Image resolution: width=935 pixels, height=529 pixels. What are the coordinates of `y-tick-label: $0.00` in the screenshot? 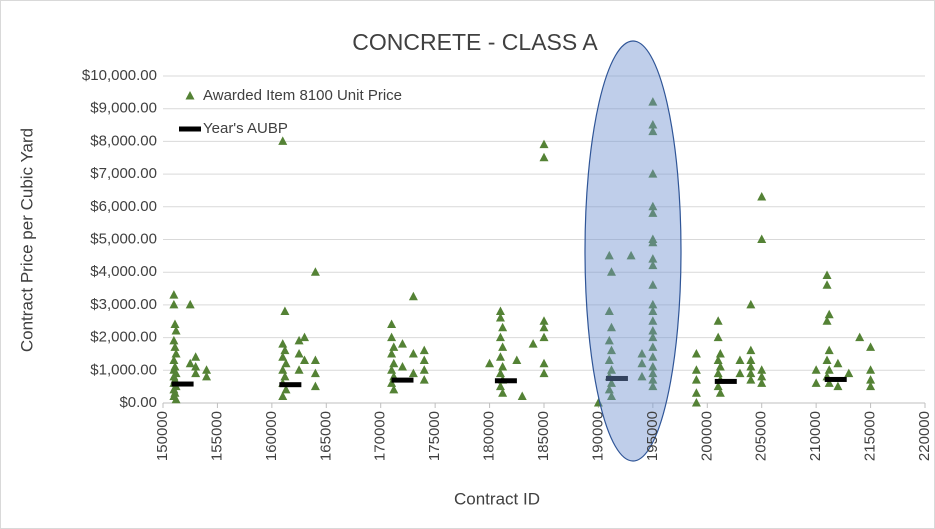 It's located at (138, 402).